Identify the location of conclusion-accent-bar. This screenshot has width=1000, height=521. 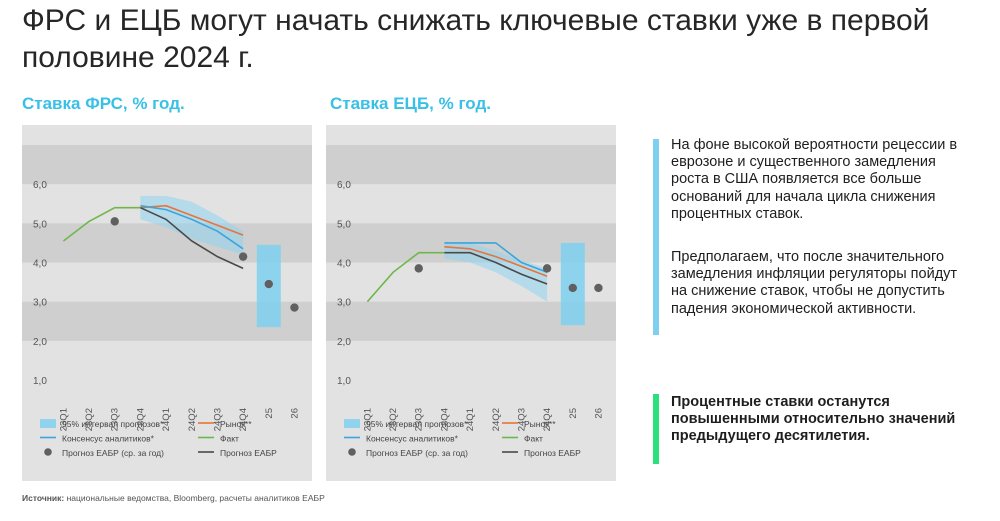
(656, 429).